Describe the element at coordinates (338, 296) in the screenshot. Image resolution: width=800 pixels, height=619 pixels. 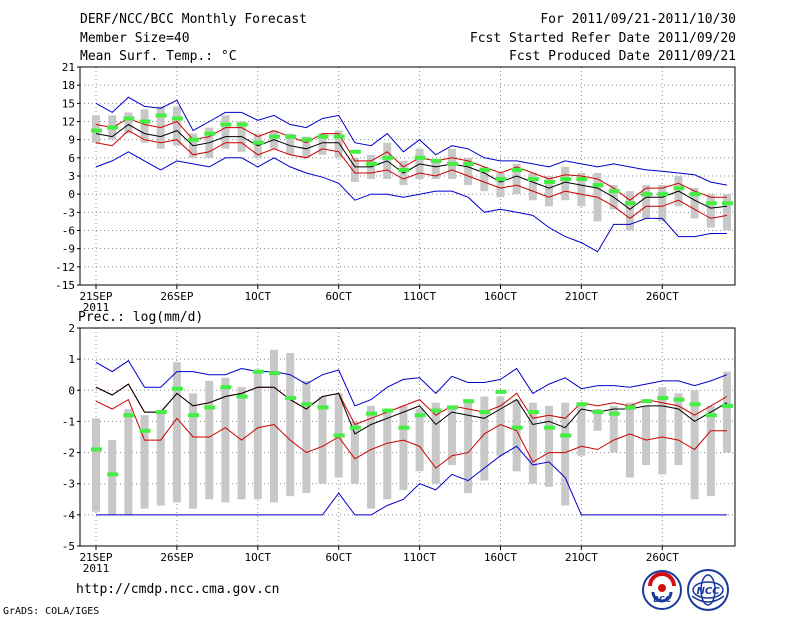
I see `x-tick-label: 6OCT` at that location.